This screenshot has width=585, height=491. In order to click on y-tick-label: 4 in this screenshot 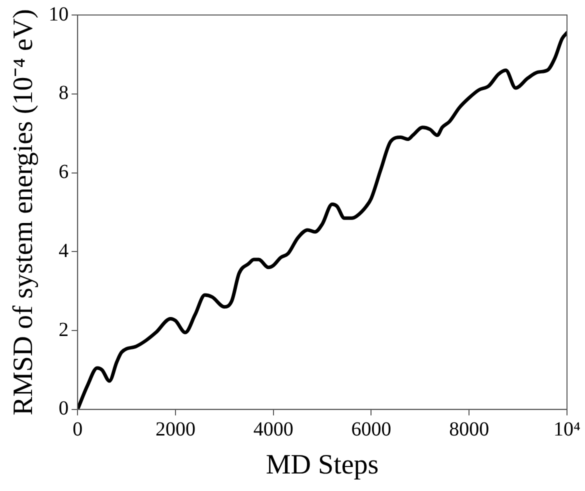, I will do `click(63, 251)`.